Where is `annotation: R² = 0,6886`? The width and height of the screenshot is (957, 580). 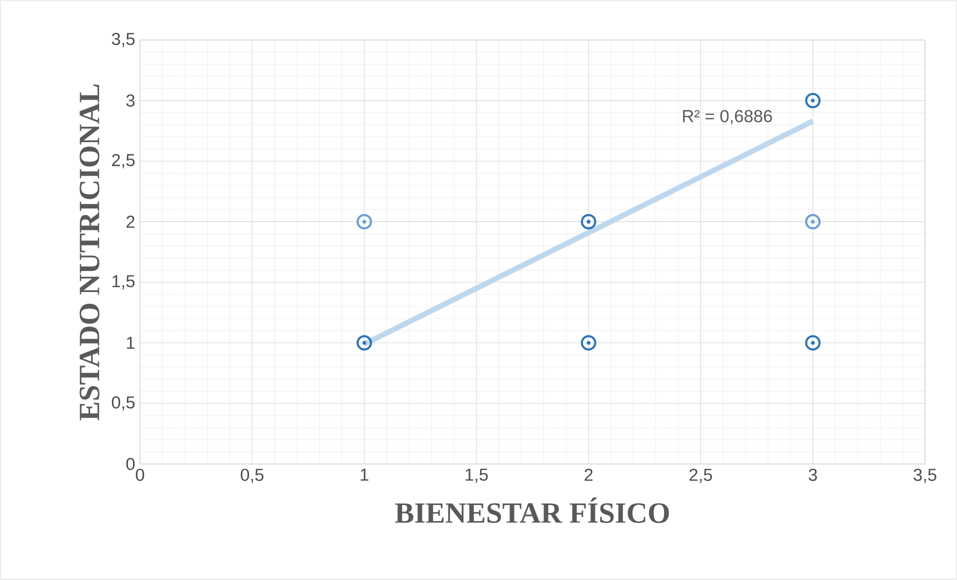 annotation: R² = 0,6886 is located at coordinates (727, 117).